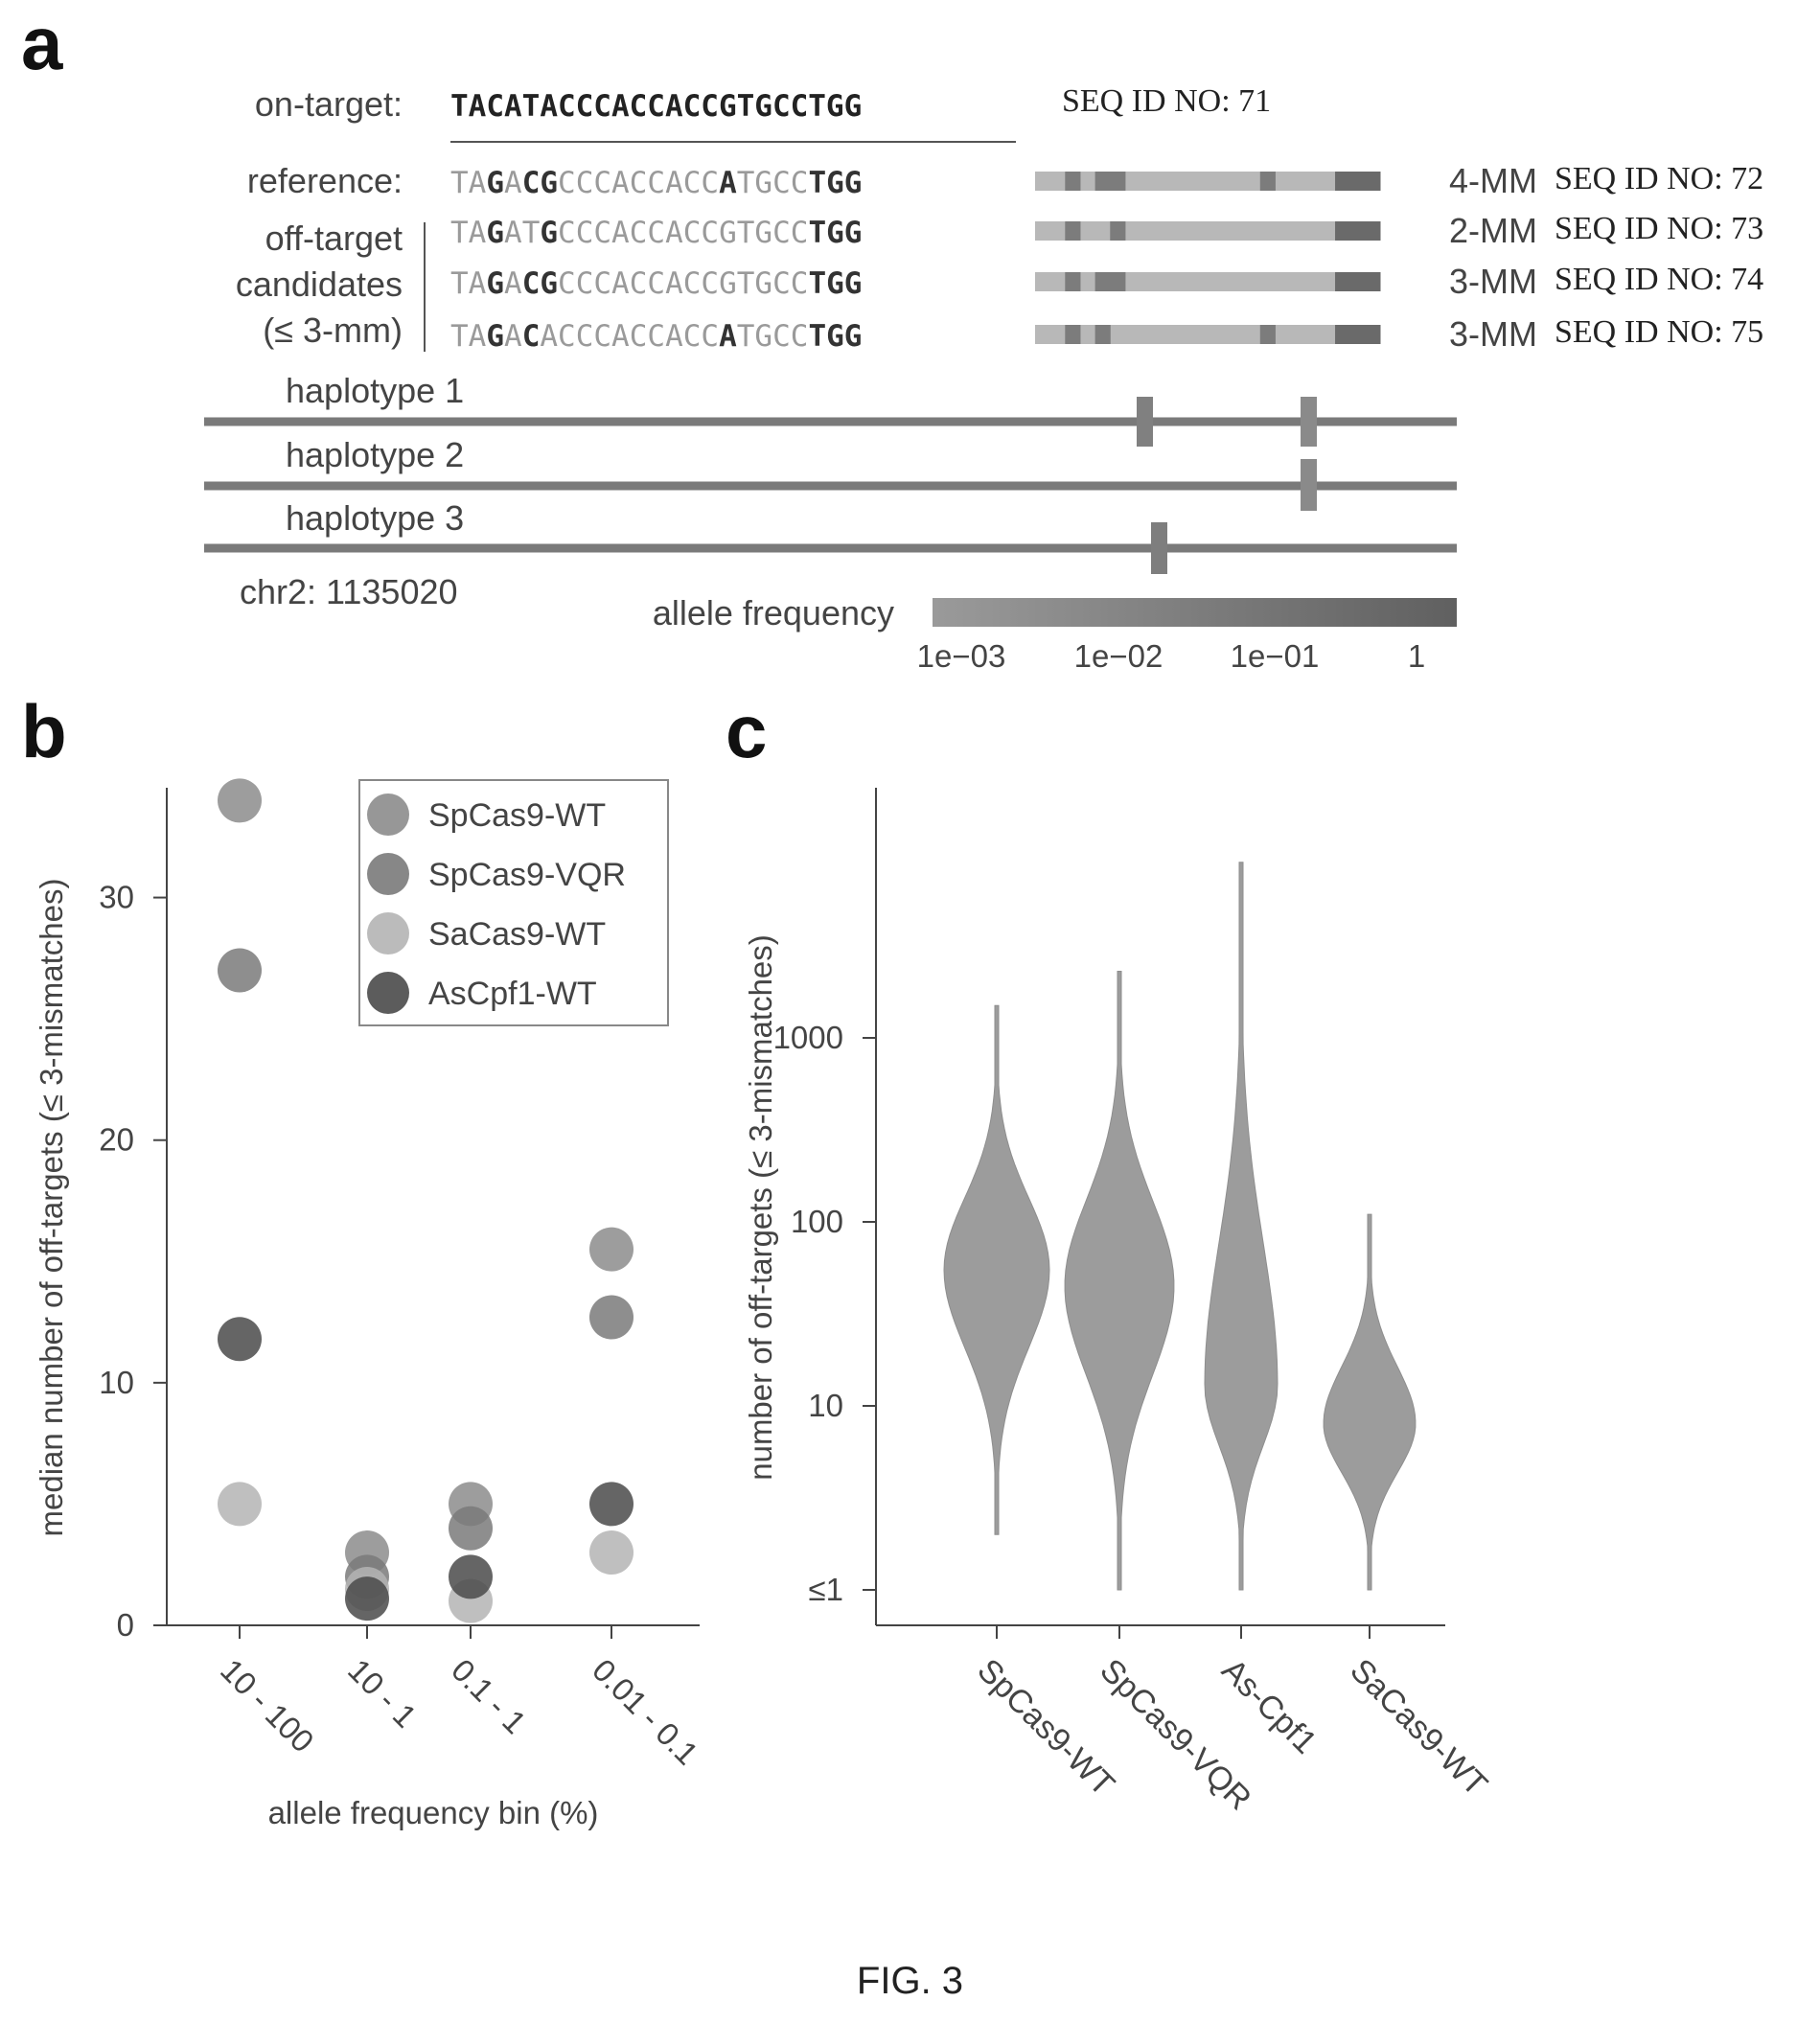 Image resolution: width=1820 pixels, height=2024 pixels. Describe the element at coordinates (1159, 548) in the screenshot. I see `haplotype-3-variant` at that location.